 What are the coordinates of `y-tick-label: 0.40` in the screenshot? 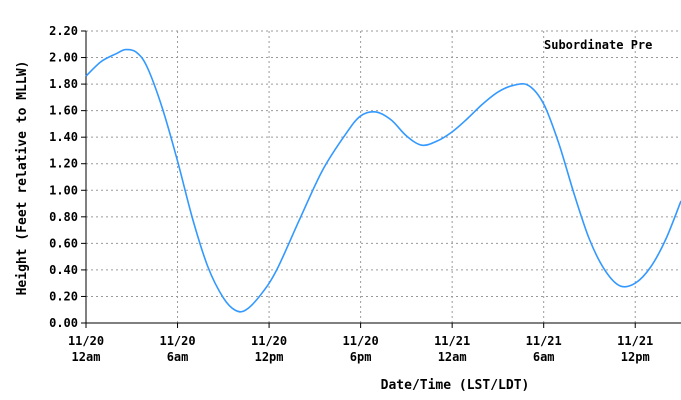 It's located at (63, 270).